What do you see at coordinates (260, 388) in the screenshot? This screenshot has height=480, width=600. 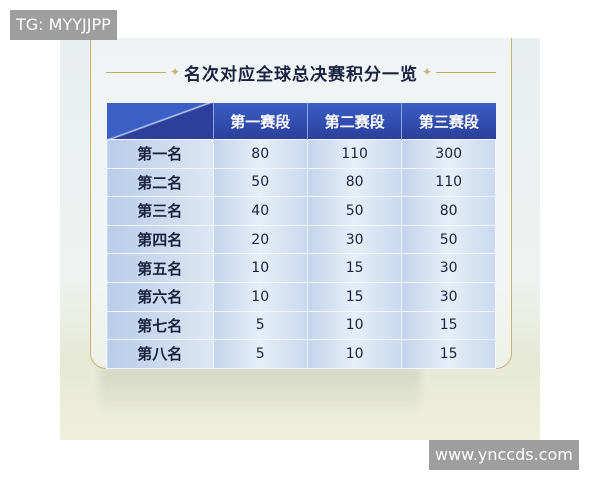 I see `background-crowd` at bounding box center [260, 388].